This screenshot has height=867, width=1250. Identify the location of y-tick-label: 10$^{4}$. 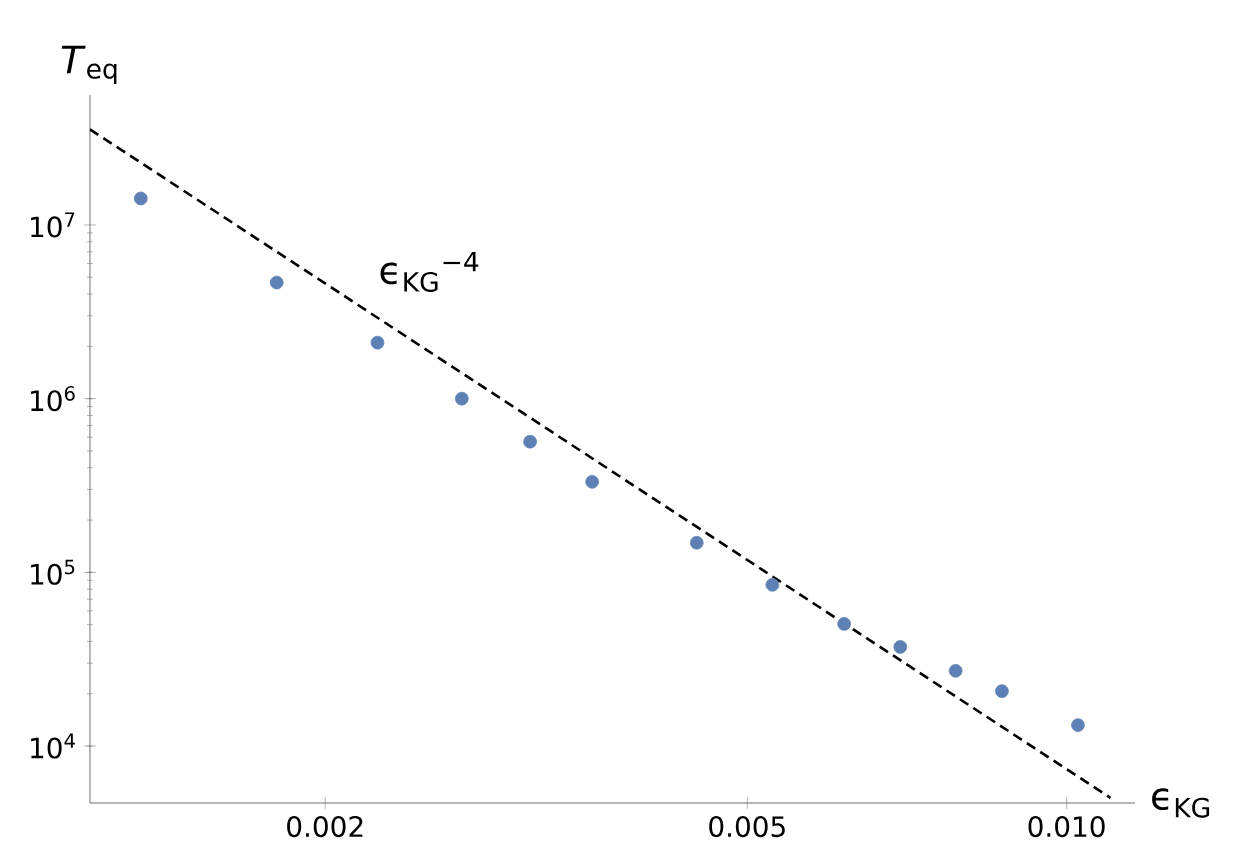
(53, 746).